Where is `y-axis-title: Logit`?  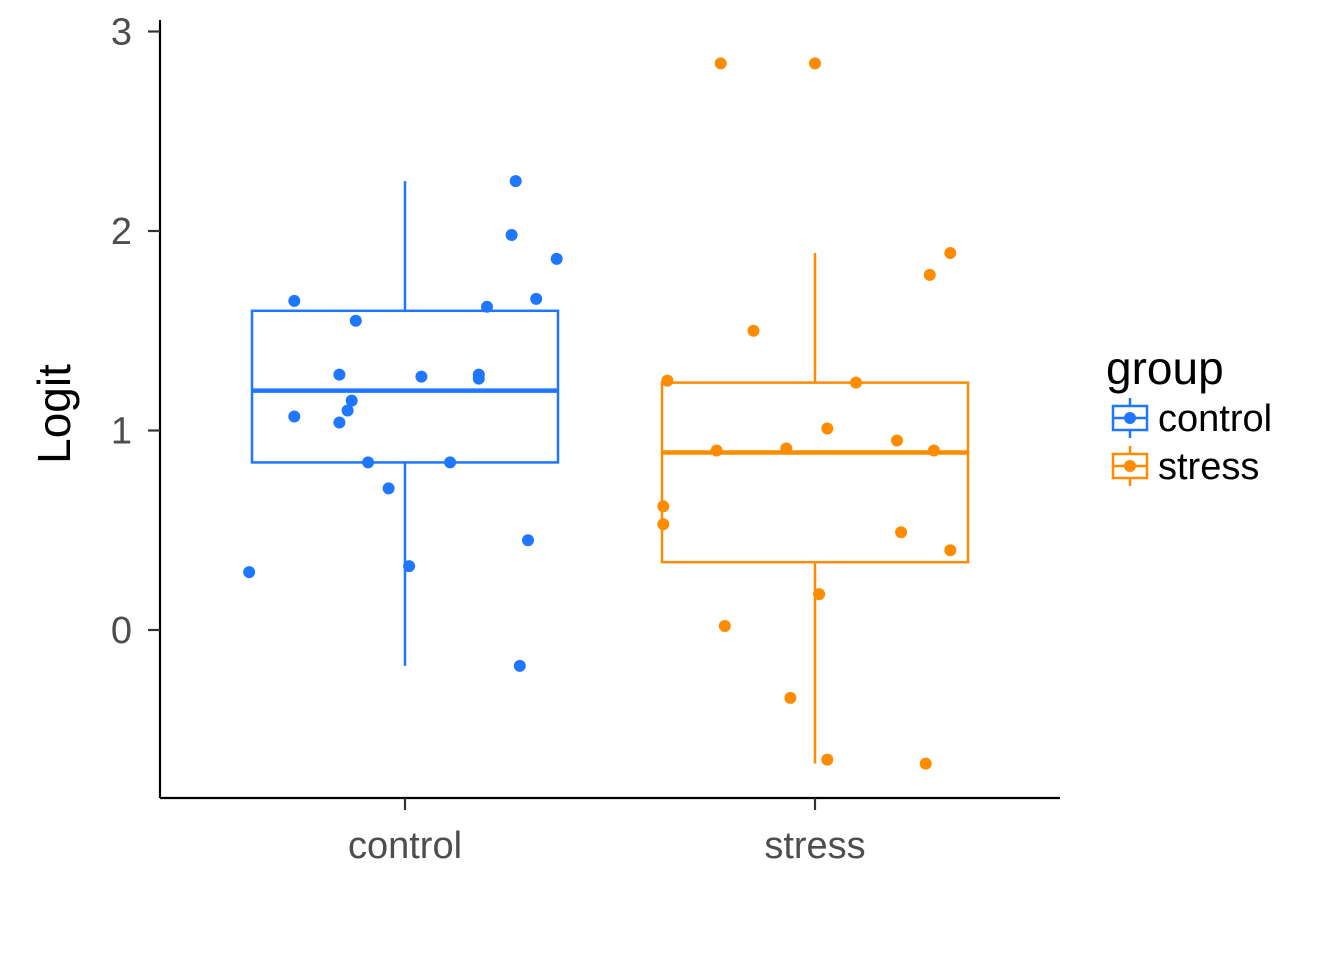
y-axis-title: Logit is located at coordinates (54, 414).